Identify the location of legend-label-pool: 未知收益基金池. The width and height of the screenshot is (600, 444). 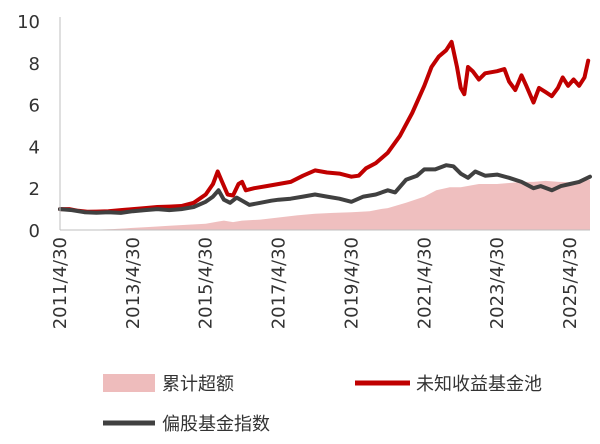
(479, 384).